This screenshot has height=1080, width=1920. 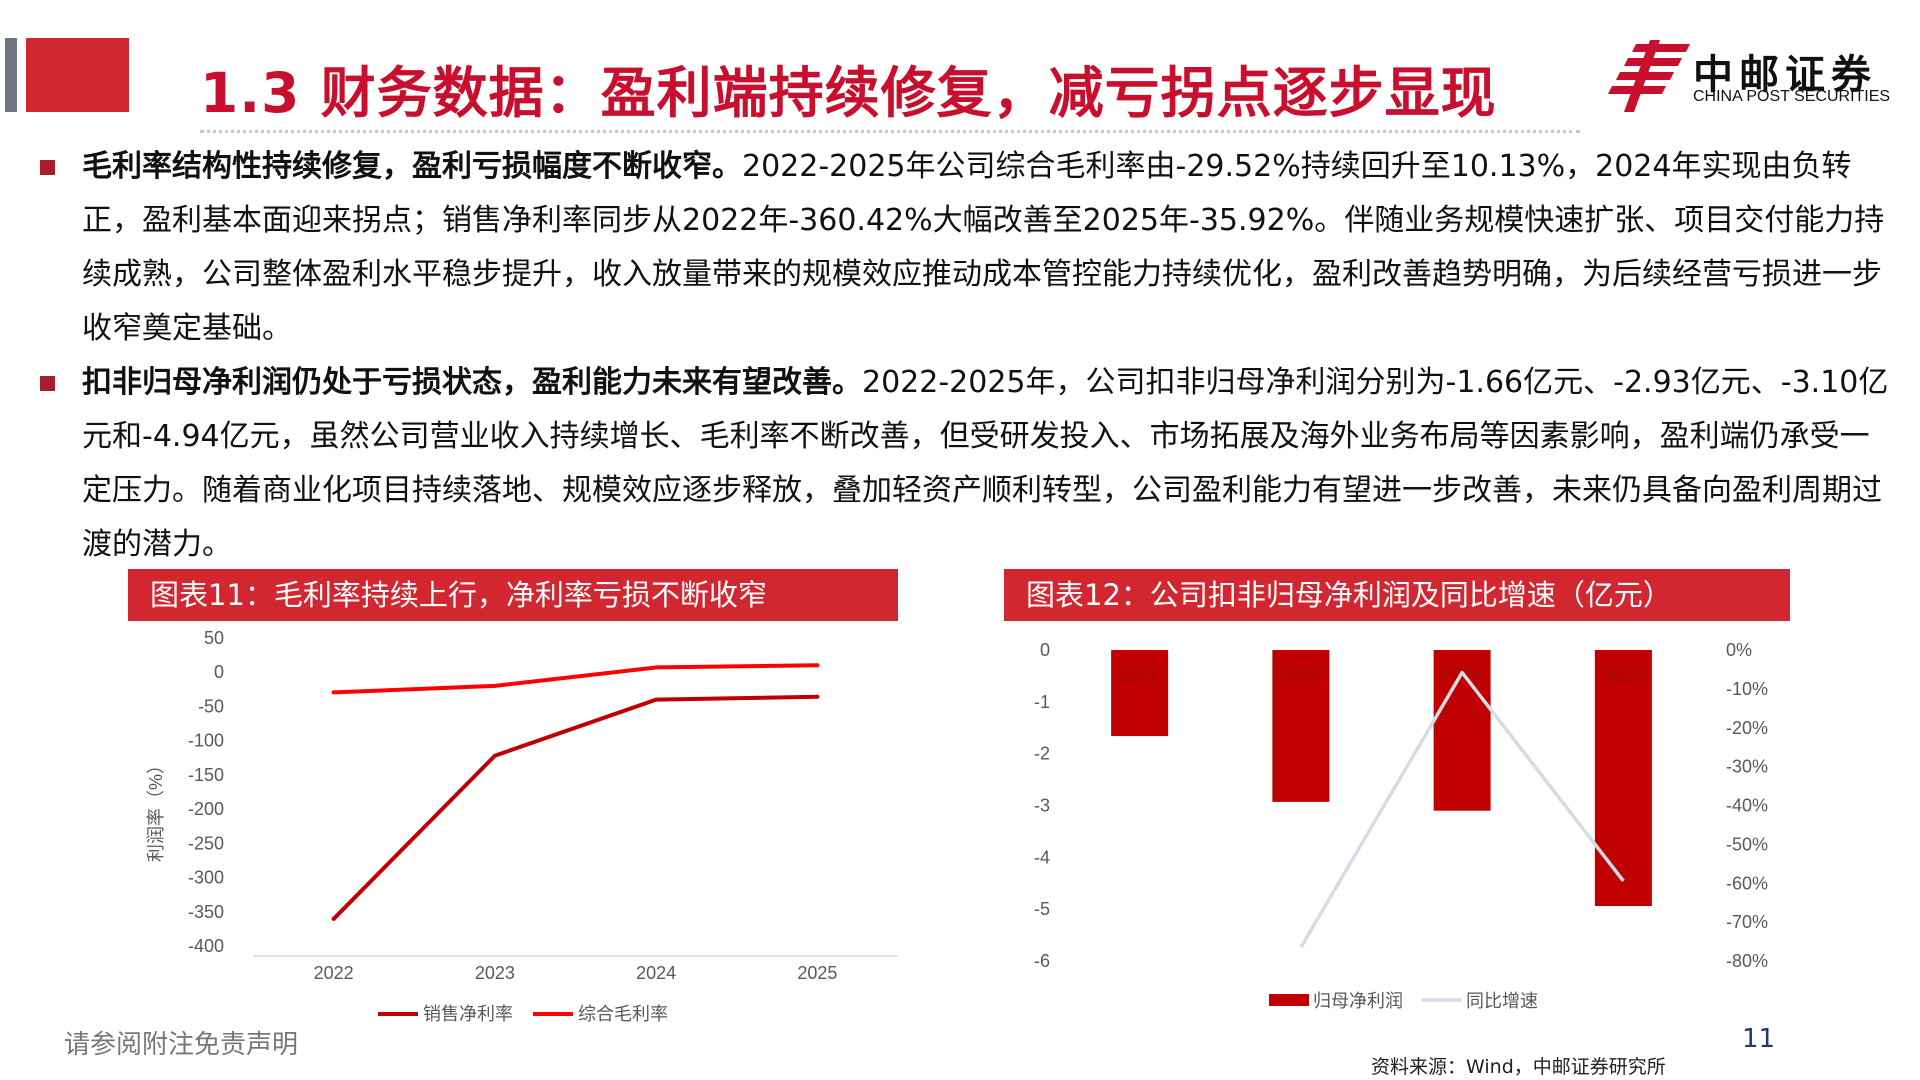 What do you see at coordinates (1042, 909) in the screenshot?
I see `chart12-y-tick: -5` at bounding box center [1042, 909].